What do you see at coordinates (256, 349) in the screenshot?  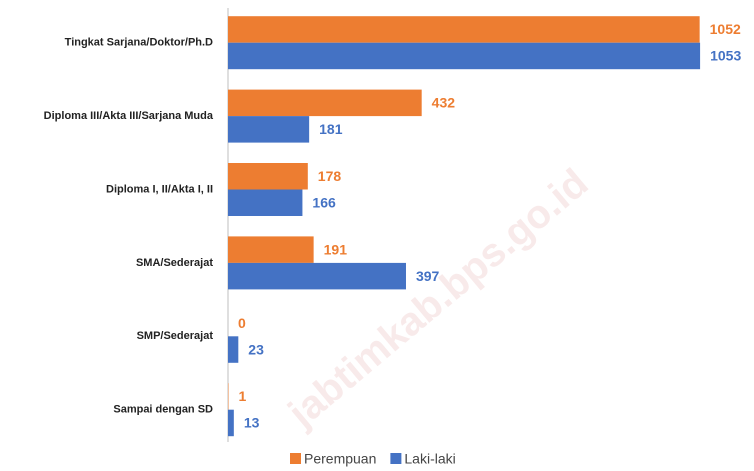 I see `value-label: 23` at bounding box center [256, 349].